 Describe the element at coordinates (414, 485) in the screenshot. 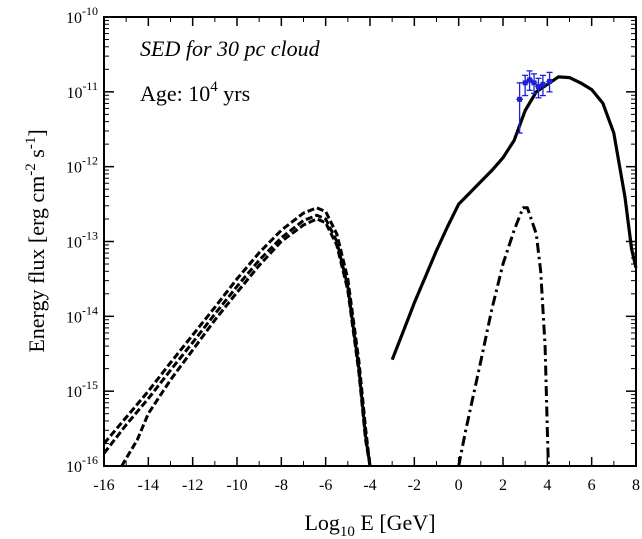

I see `x-tick-label-7: -2` at that location.